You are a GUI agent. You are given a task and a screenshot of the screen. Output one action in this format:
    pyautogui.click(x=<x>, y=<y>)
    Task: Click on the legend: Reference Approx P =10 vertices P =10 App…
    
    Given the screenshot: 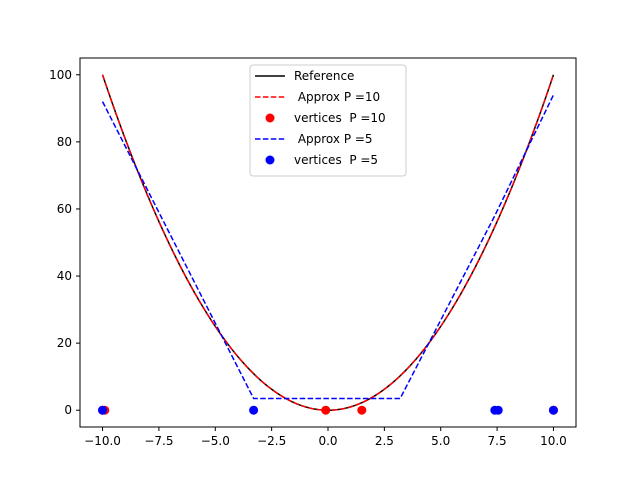 What is the action you would take?
    pyautogui.click(x=328, y=120)
    